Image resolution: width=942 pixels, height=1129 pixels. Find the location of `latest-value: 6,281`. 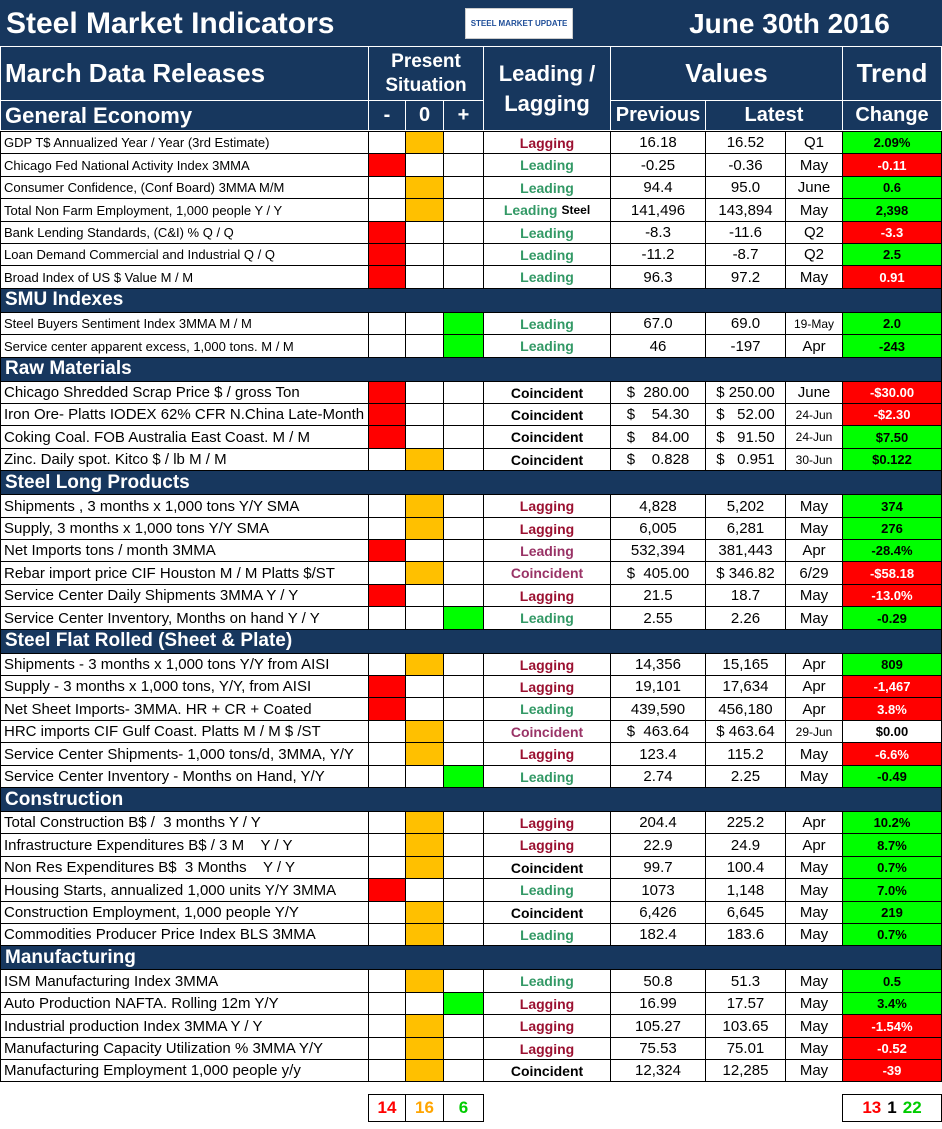

latest-value: 6,281 is located at coordinates (745, 528).